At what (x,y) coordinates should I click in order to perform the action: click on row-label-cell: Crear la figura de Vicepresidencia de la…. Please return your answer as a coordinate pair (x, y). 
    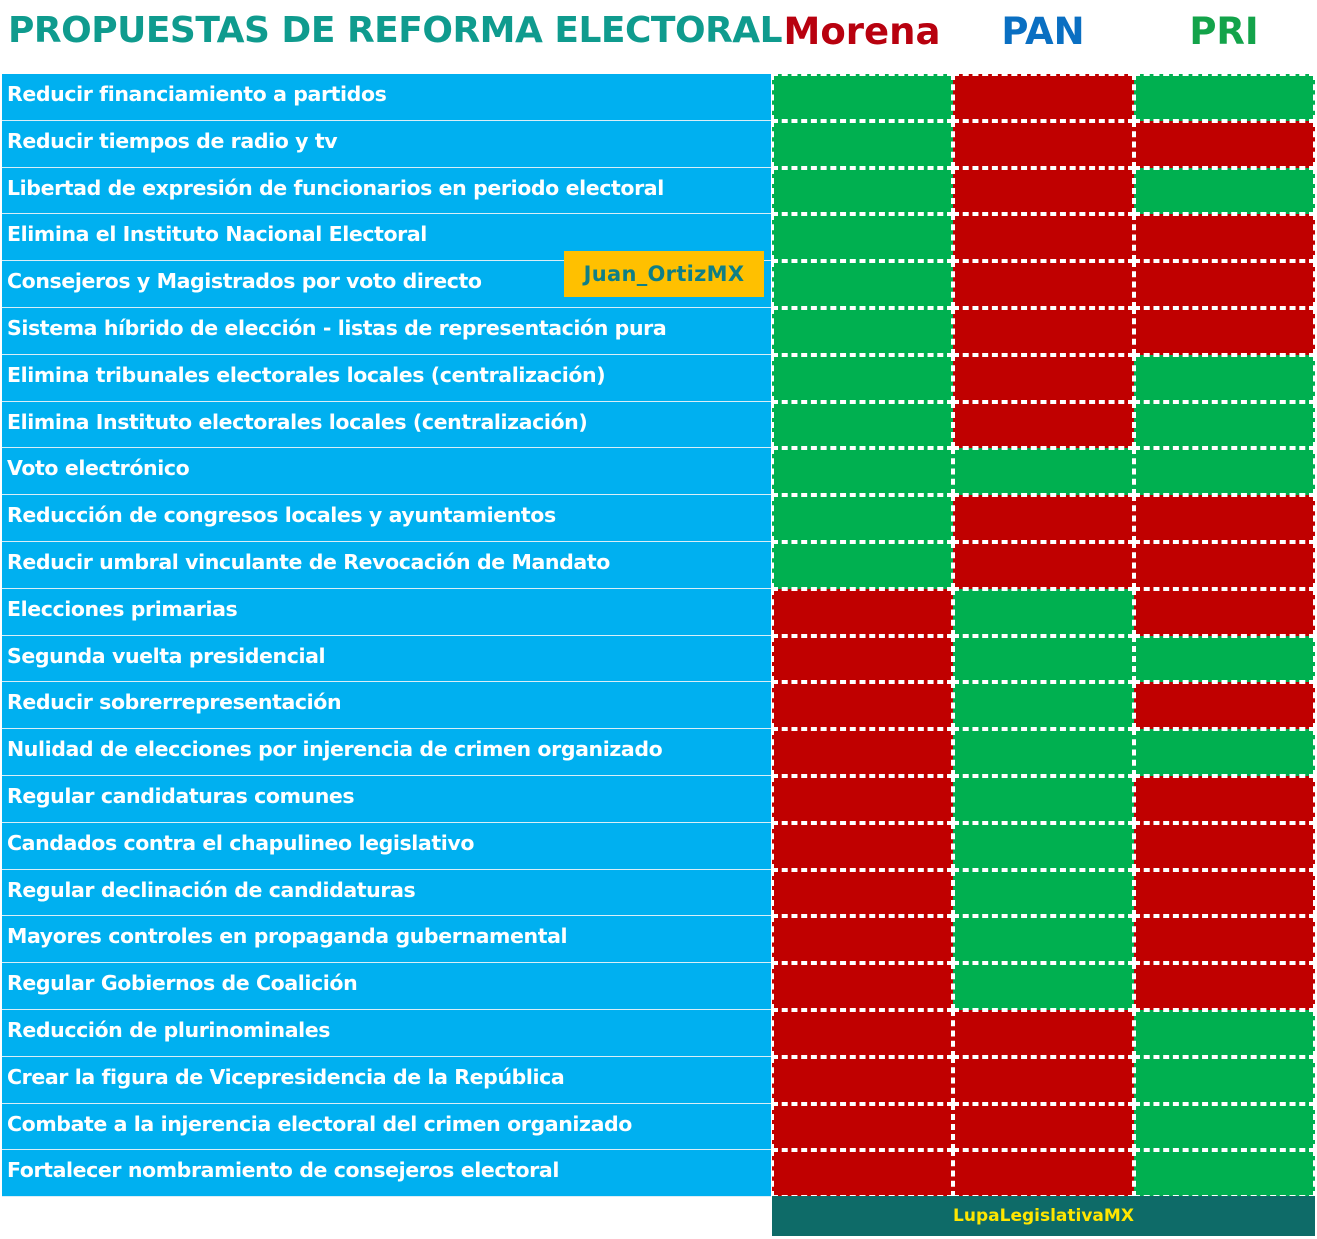
    Looking at the image, I should click on (386, 1080).